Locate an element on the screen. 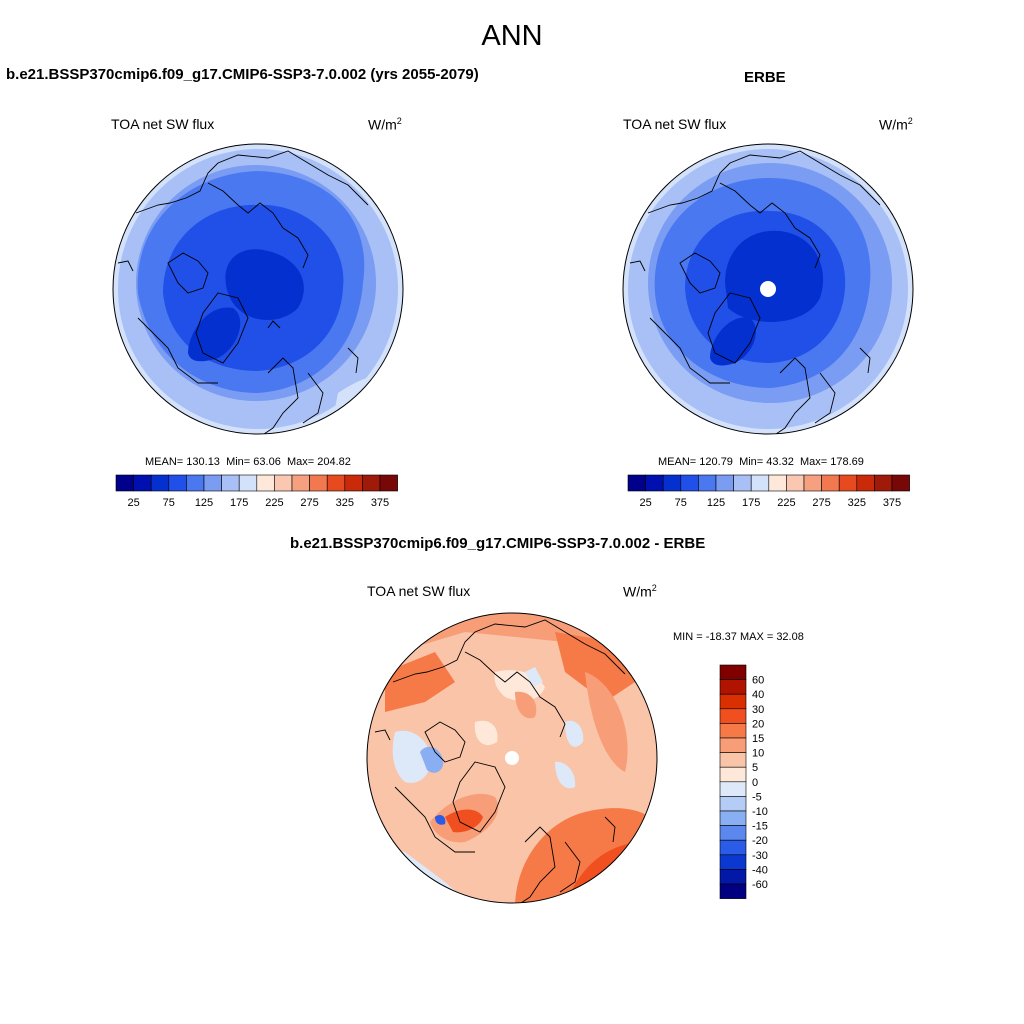 The width and height of the screenshot is (1024, 1024). model-polar-map is located at coordinates (258, 289).